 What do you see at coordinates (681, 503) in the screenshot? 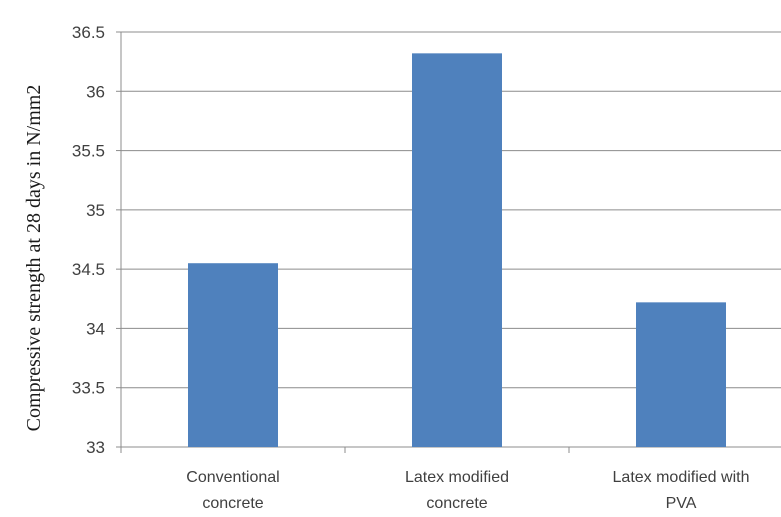
I see `x-category-label: PVA` at bounding box center [681, 503].